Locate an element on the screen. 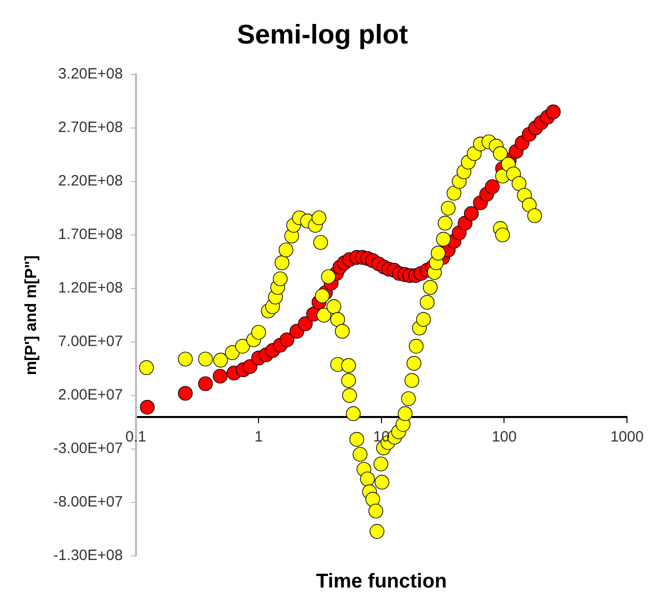 This screenshot has height=604, width=653. y-tick-label: -3.00E+07 is located at coordinates (88, 449).